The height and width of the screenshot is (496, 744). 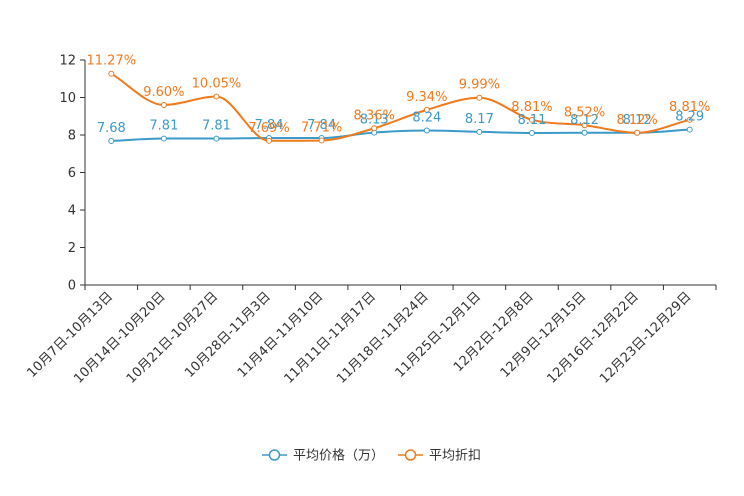 What do you see at coordinates (479, 85) in the screenshot?
I see `data-label-series-2: 9.99%` at bounding box center [479, 85].